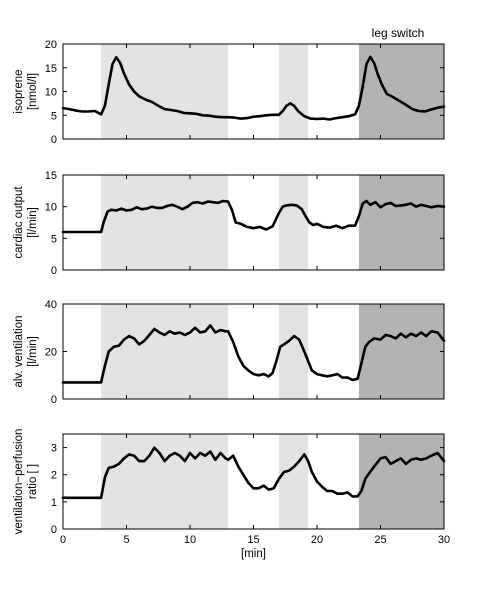  I want to click on y-axis-title: isoprene [nmol/l], so click(26, 91).